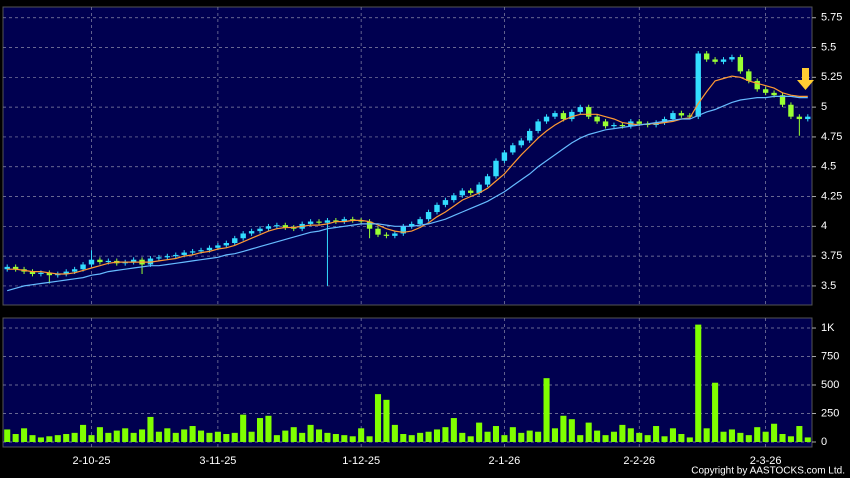  Describe the element at coordinates (768, 471) in the screenshot. I see `copyright: Copyright by AASTOCKS.com Ltd.` at that location.